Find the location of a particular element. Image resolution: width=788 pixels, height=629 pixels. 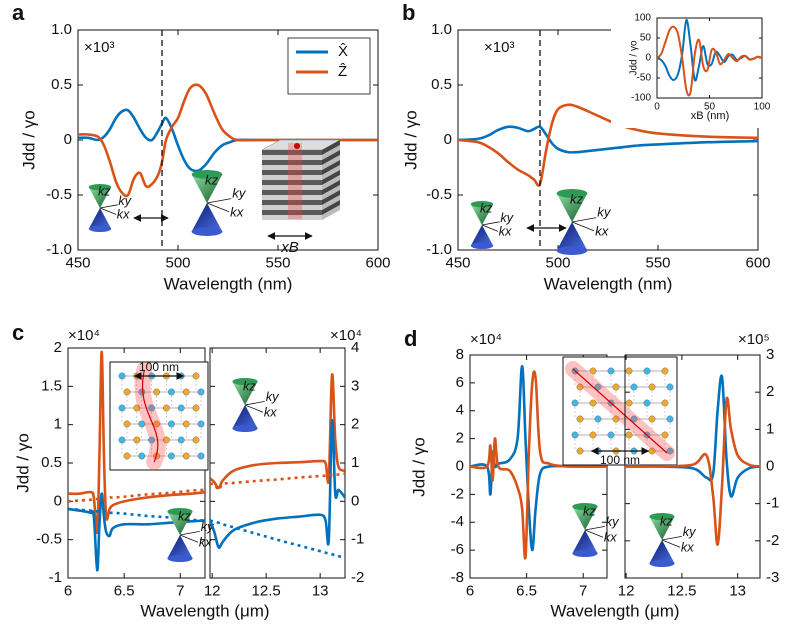

x-tick-label: 12.5 is located at coordinates (266, 590).